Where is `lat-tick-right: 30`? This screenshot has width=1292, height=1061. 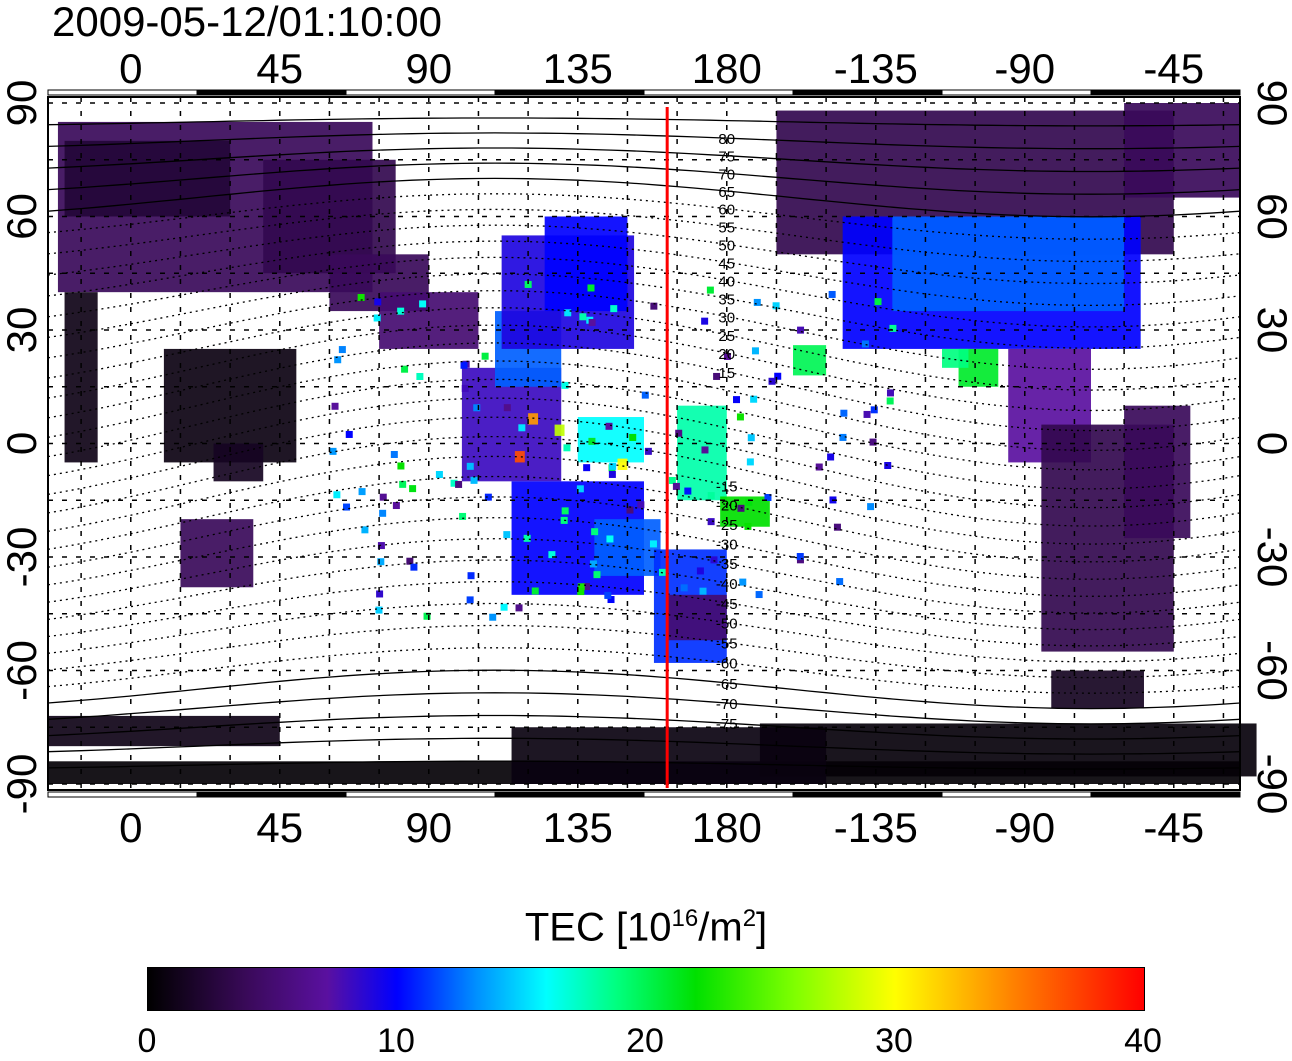 lat-tick-right: 30 is located at coordinates (1270, 330).